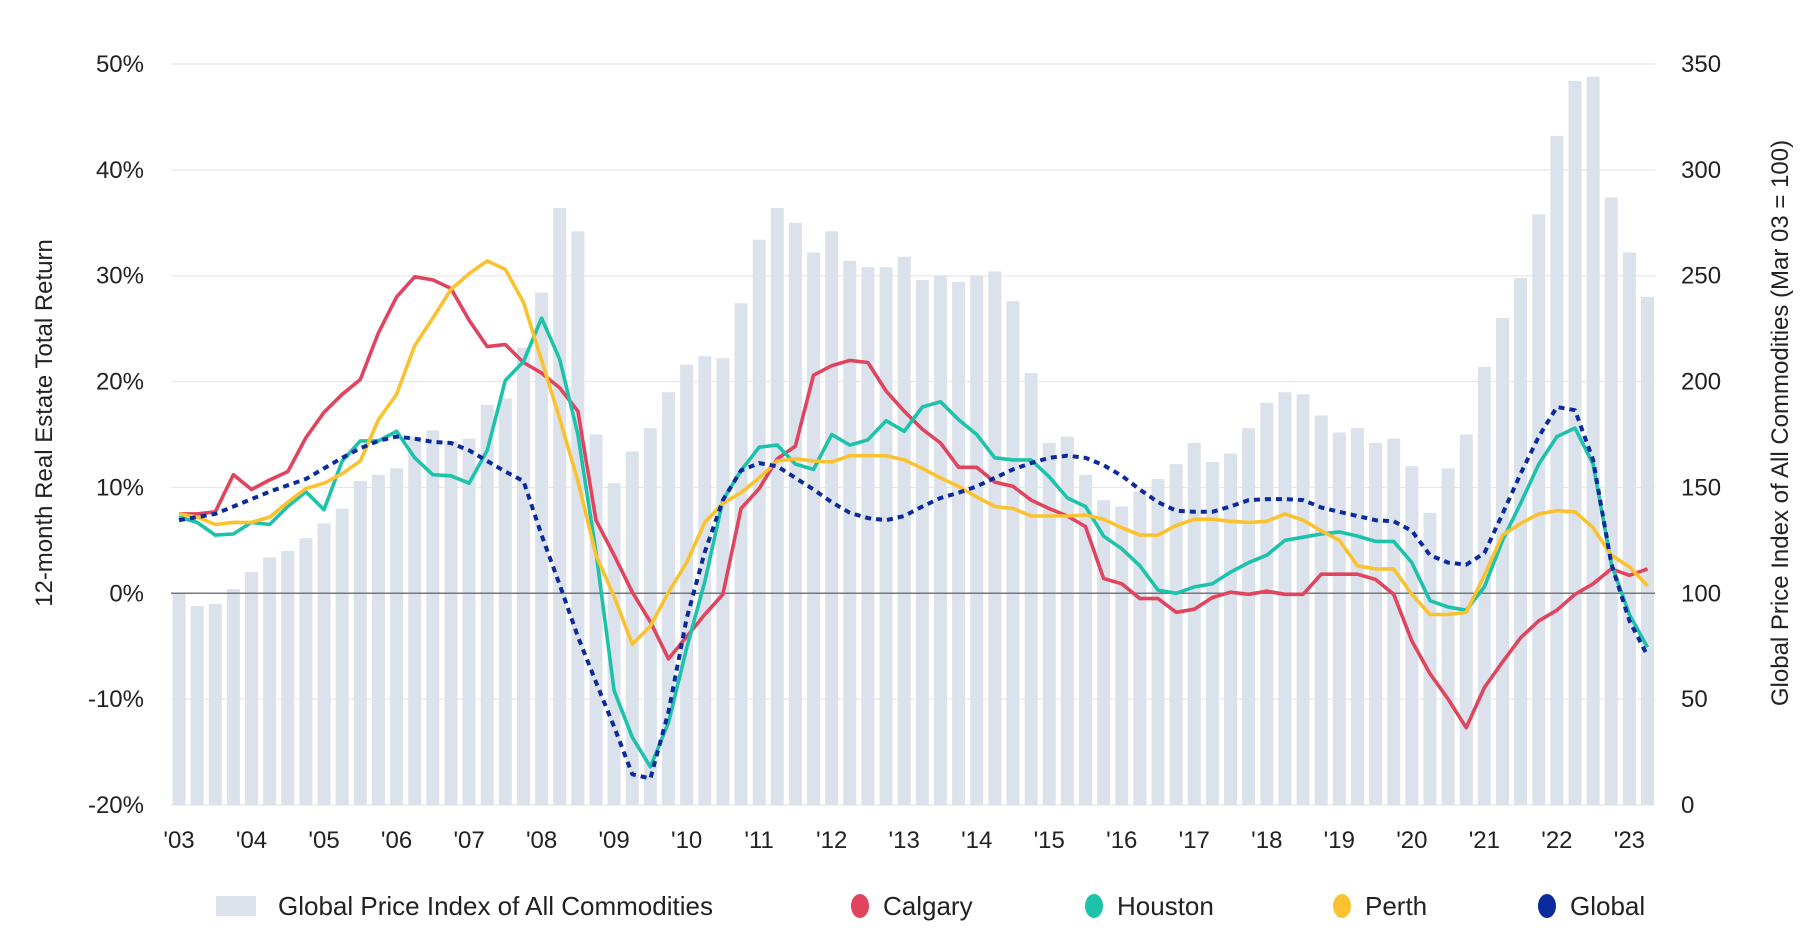 This screenshot has height=937, width=1812. I want to click on legend-item-perth: Perth, so click(1380, 906).